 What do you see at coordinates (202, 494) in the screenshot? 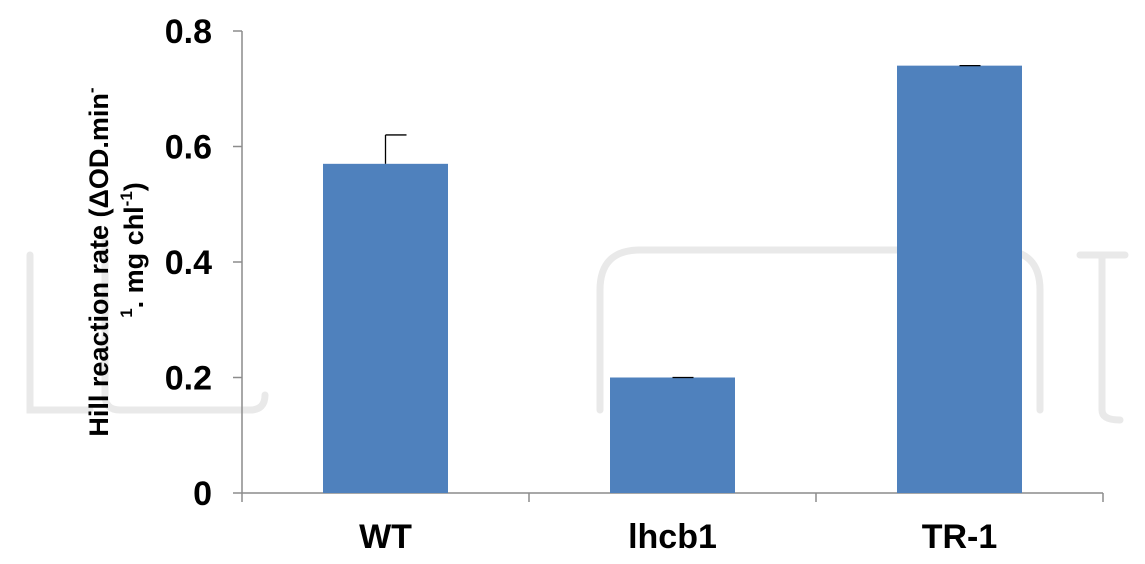
I see `y-tick-label: 0` at bounding box center [202, 494].